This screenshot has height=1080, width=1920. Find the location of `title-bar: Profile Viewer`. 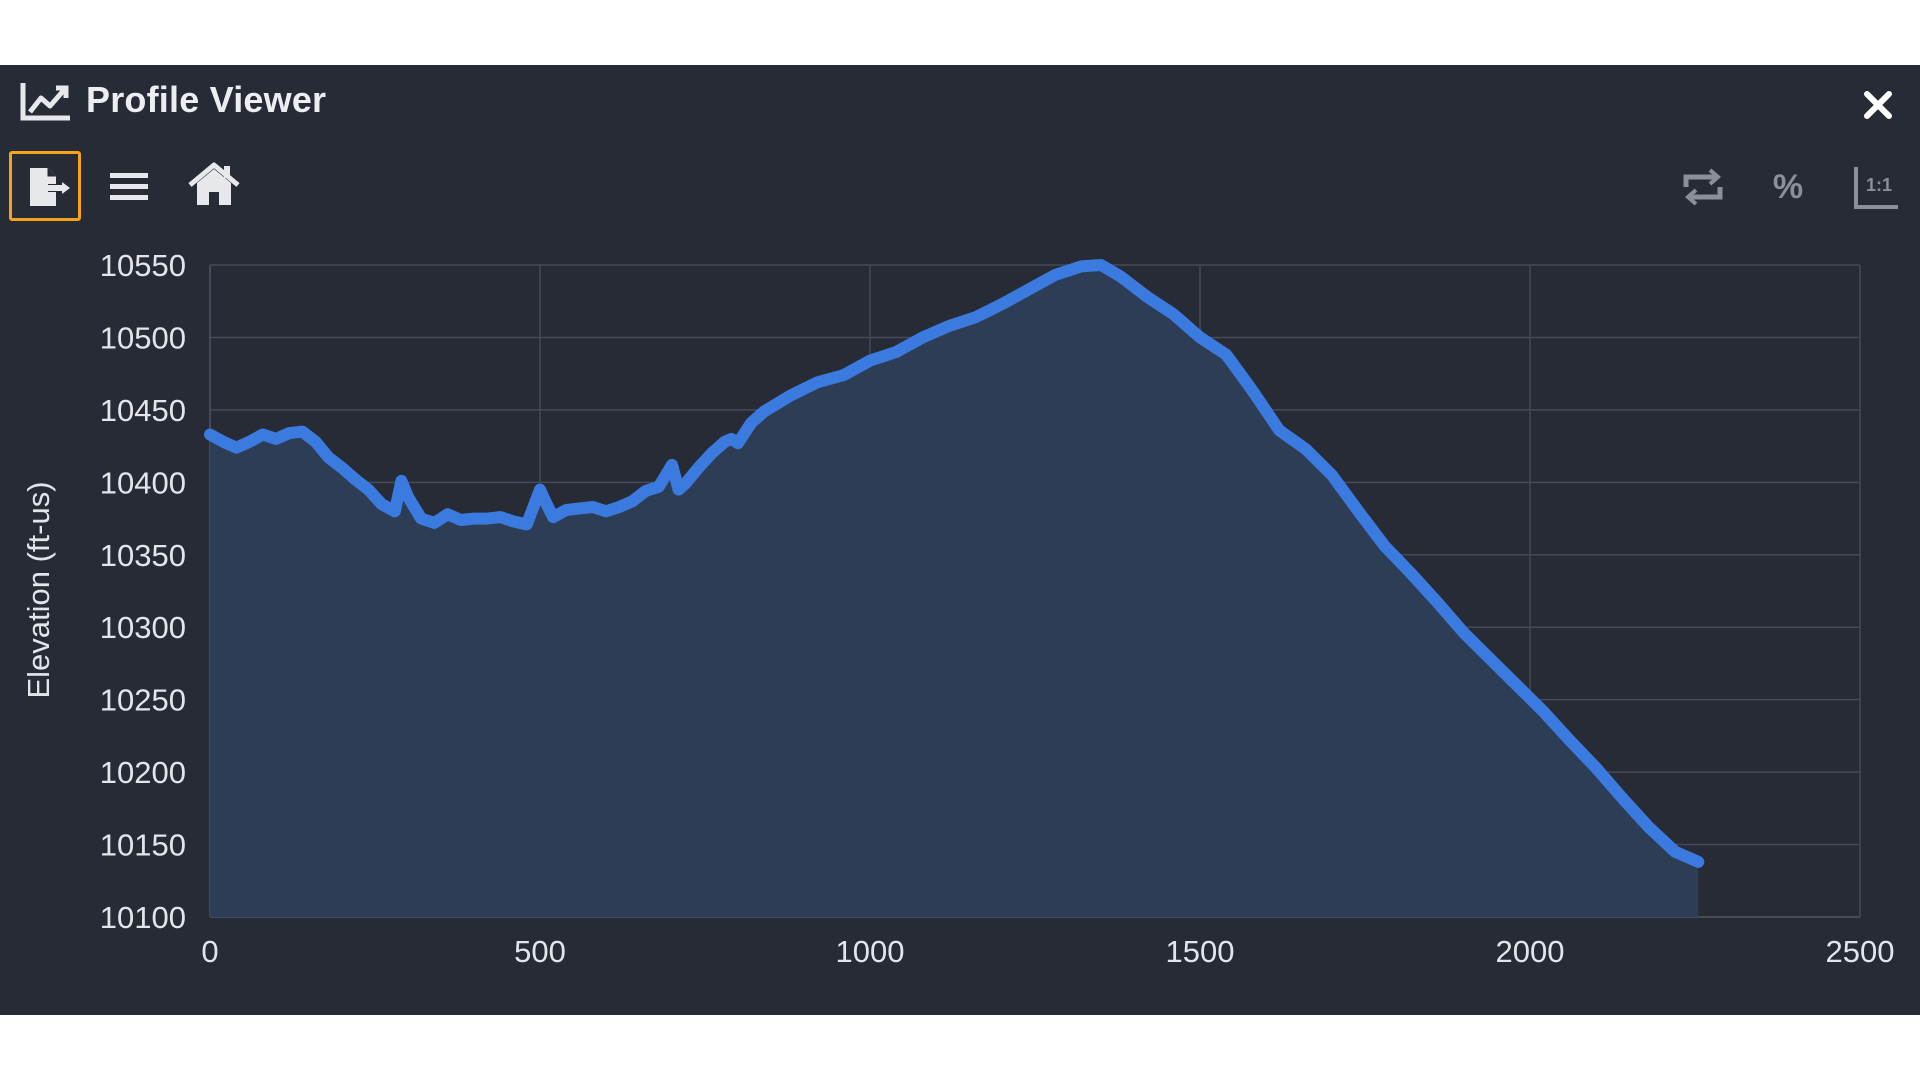

title-bar: Profile Viewer is located at coordinates (960, 100).